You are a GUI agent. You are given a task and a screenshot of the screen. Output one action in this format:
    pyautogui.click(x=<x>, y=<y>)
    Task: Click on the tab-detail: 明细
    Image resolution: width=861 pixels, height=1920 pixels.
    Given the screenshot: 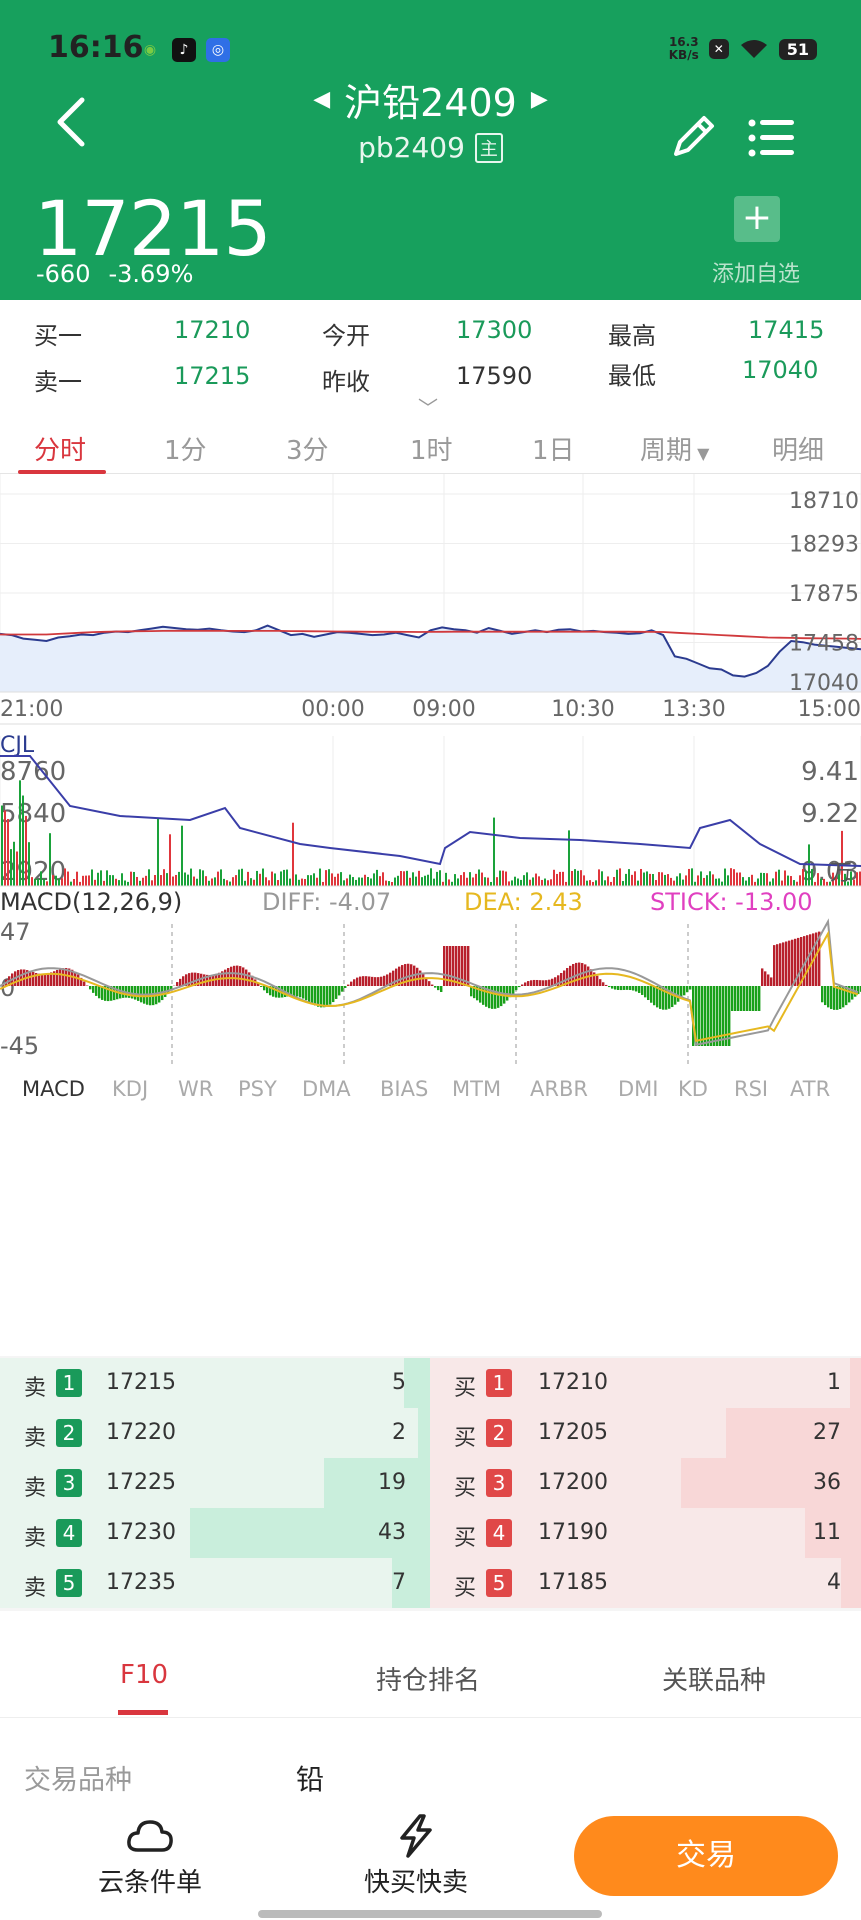 What is the action you would take?
    pyautogui.click(x=798, y=451)
    